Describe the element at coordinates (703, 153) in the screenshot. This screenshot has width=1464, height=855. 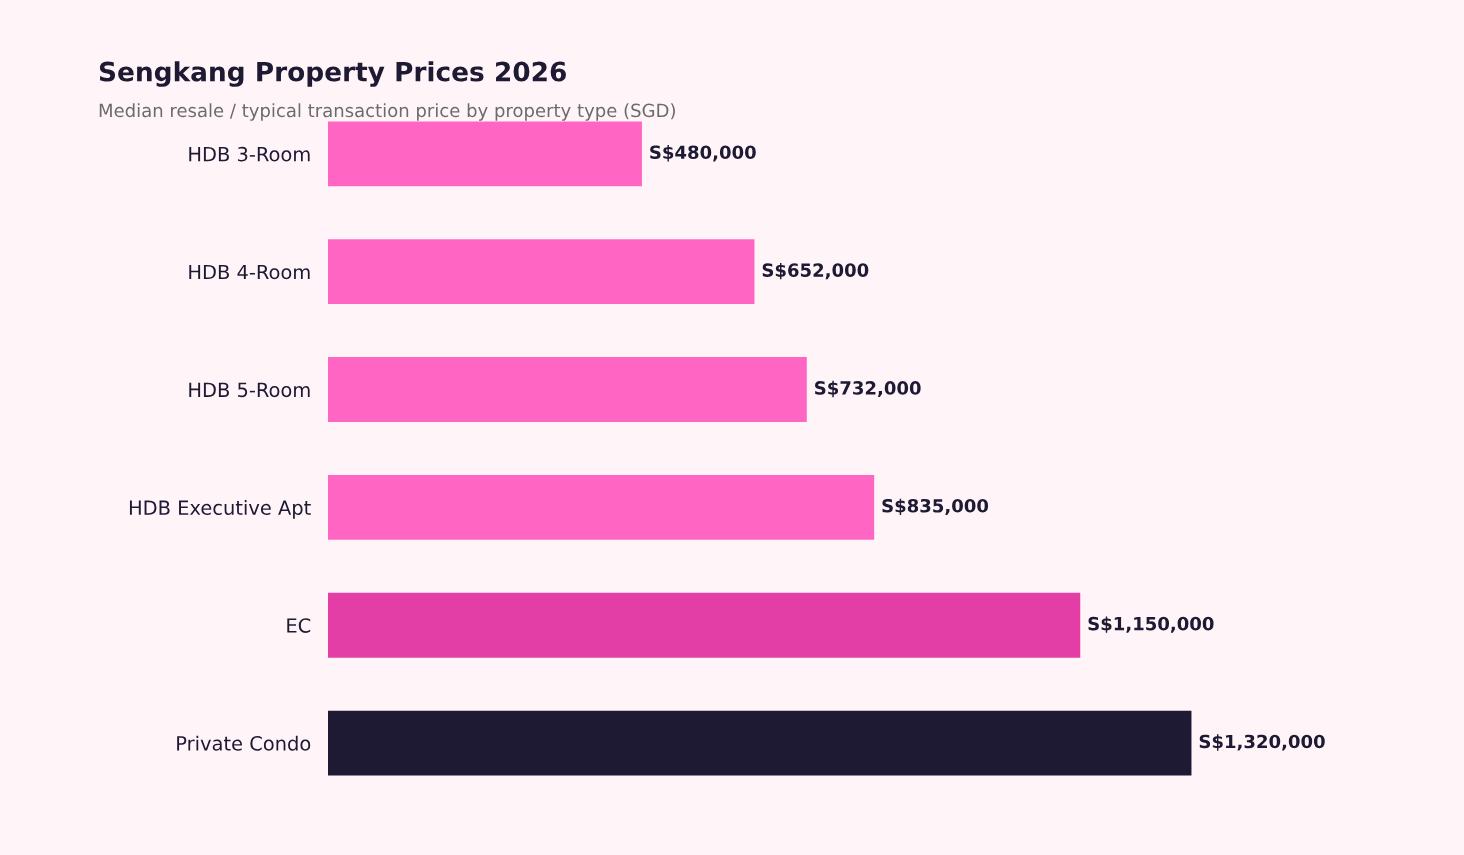
I see `data-label: S$480,000` at that location.